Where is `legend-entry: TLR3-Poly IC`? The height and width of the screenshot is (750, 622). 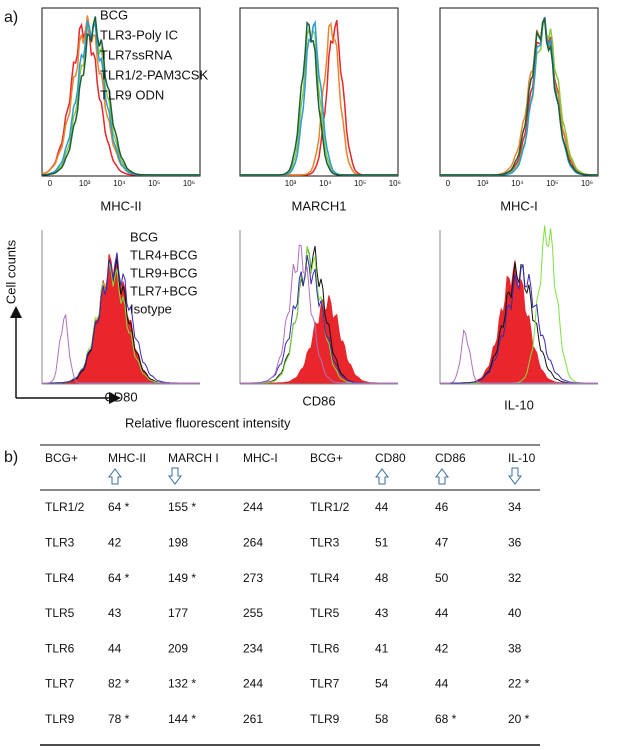
legend-entry: TLR3-Poly IC is located at coordinates (139, 34).